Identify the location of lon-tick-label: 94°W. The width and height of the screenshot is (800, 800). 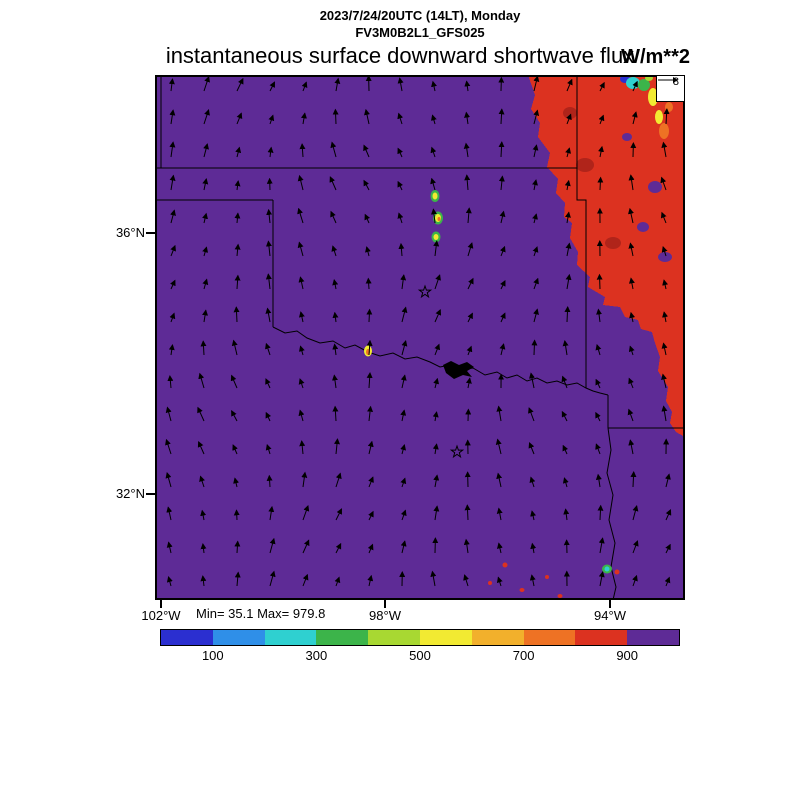
(610, 615).